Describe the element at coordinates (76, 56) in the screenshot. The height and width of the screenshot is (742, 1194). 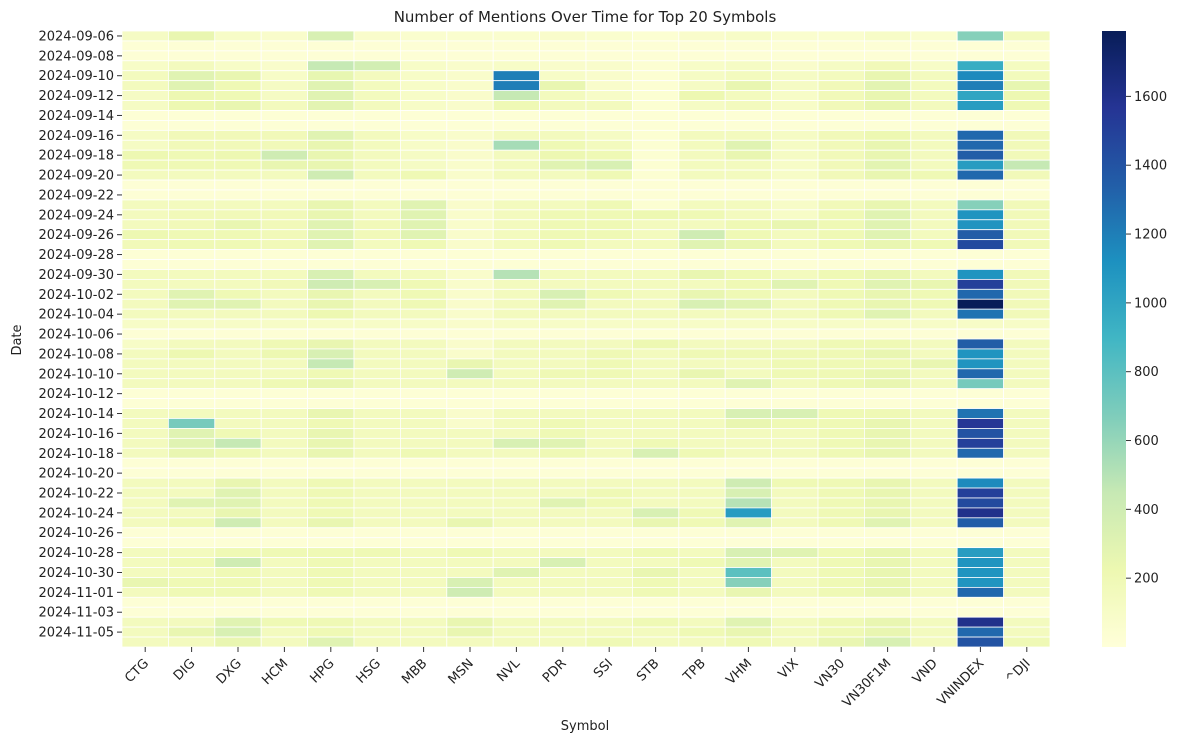
I see `y-tick-label: 2024-09-08` at that location.